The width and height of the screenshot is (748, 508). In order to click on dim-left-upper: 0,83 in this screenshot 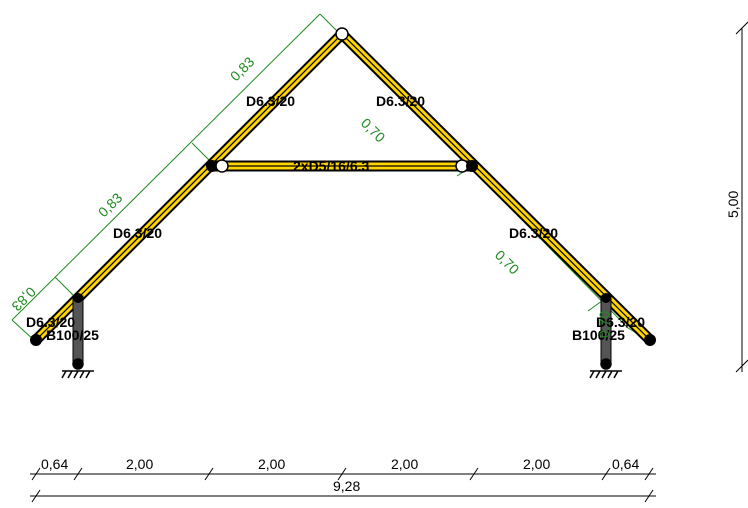, I will do `click(242, 68)`.